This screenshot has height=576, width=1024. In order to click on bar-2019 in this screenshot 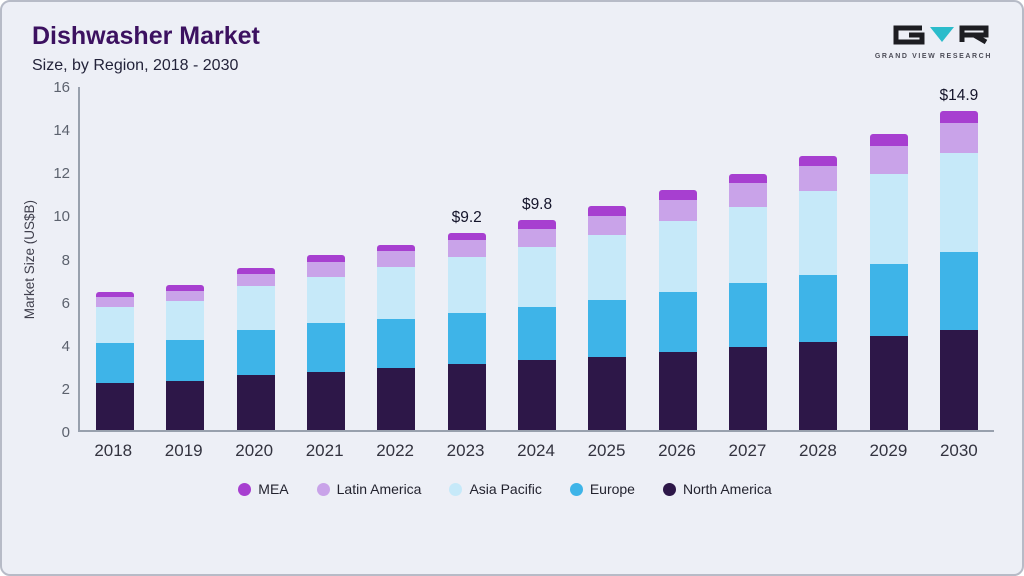, I will do `click(185, 258)`.